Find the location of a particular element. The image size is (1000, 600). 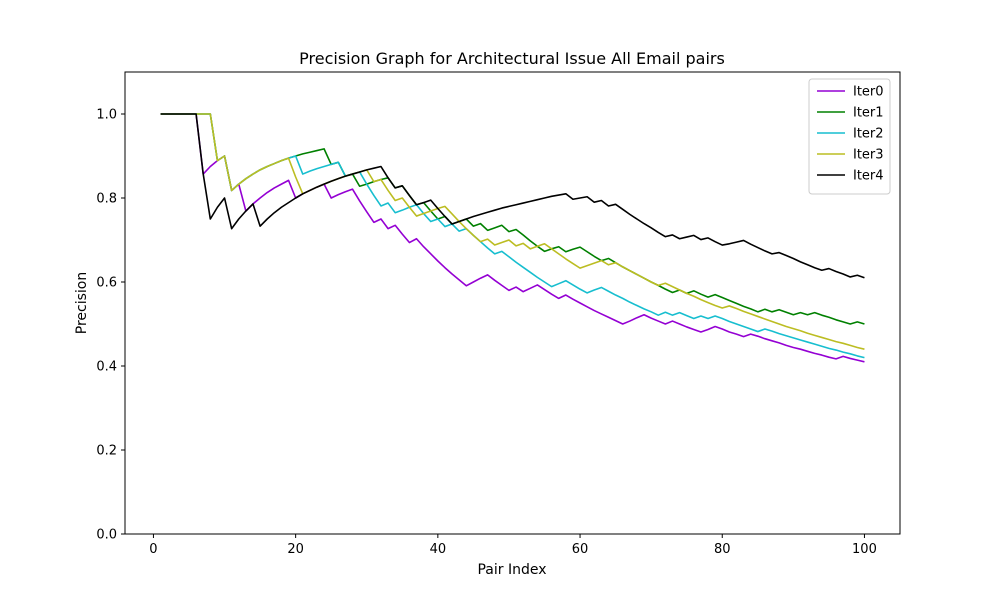

y-tick-label: 1.0 is located at coordinates (106, 115).